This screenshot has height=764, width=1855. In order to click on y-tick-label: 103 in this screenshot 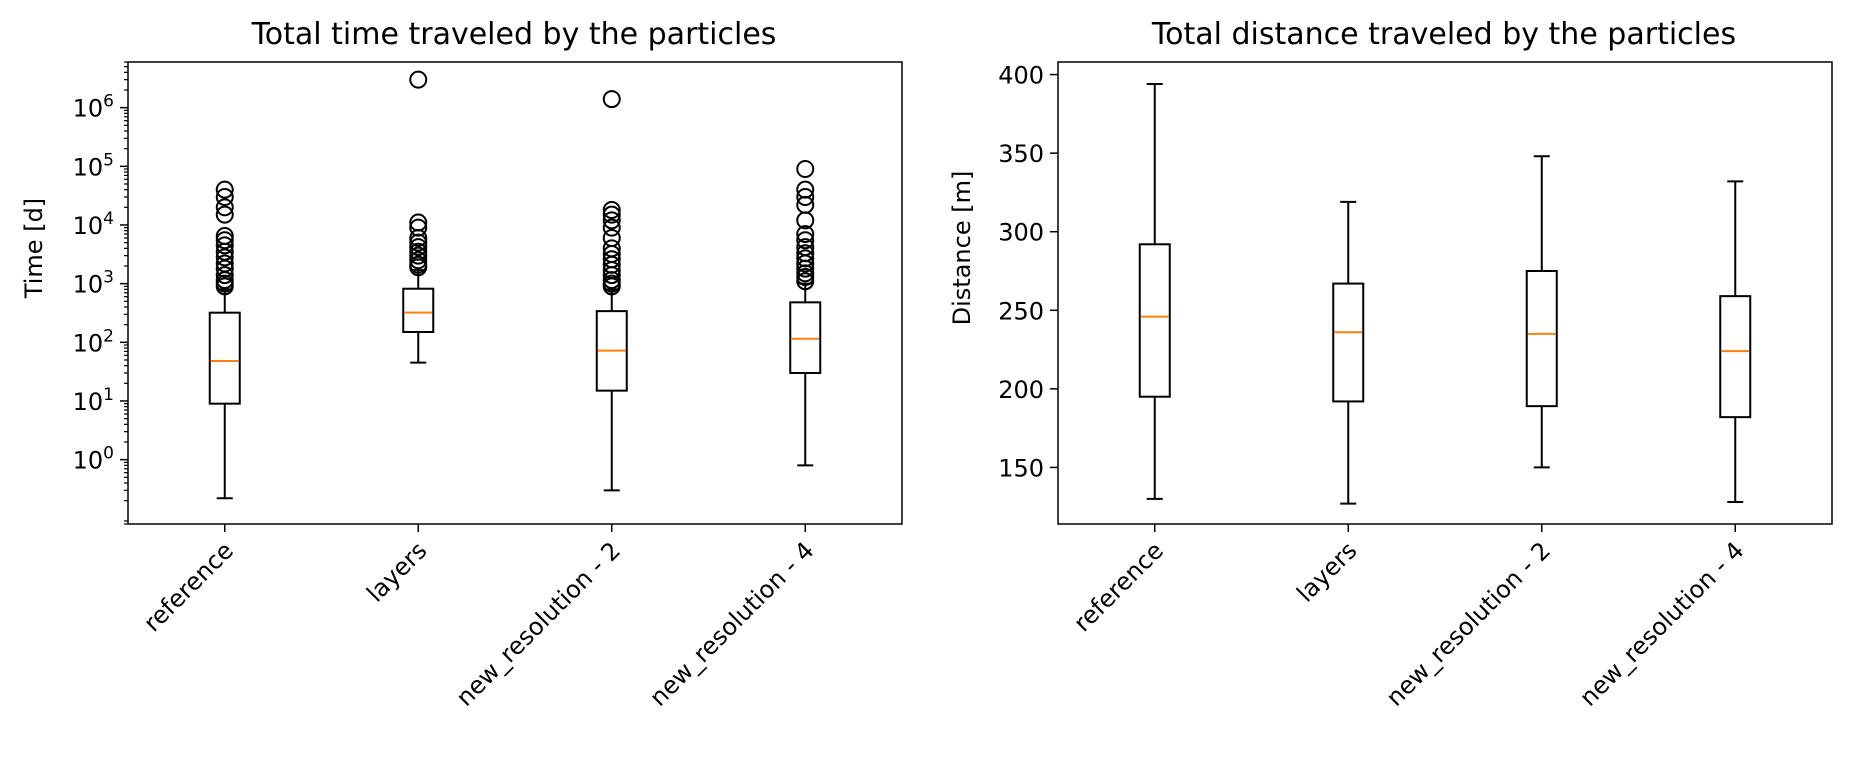, I will do `click(93, 283)`.